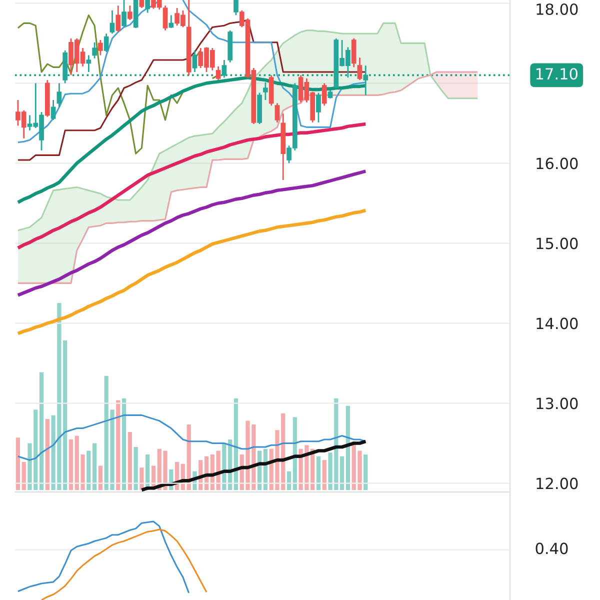 Image resolution: width=600 pixels, height=600 pixels. I want to click on y-tick-label: 14.00, so click(557, 324).